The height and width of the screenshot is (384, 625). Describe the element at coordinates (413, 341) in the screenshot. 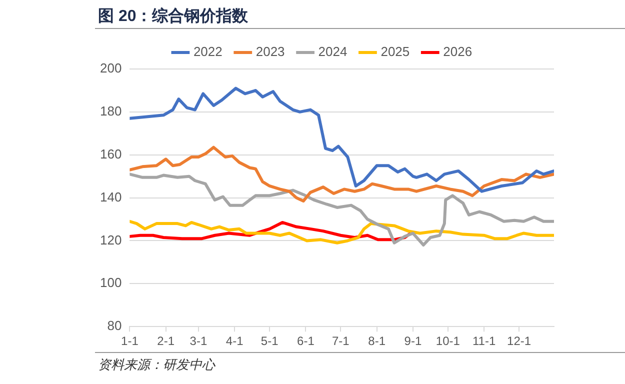

I see `x-tick-label: 9-1` at that location.